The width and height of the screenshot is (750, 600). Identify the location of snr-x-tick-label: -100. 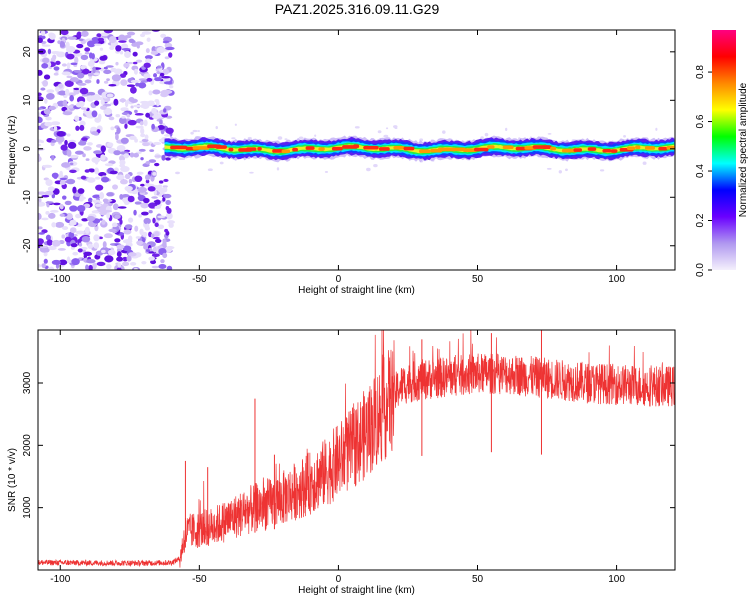
(60, 579).